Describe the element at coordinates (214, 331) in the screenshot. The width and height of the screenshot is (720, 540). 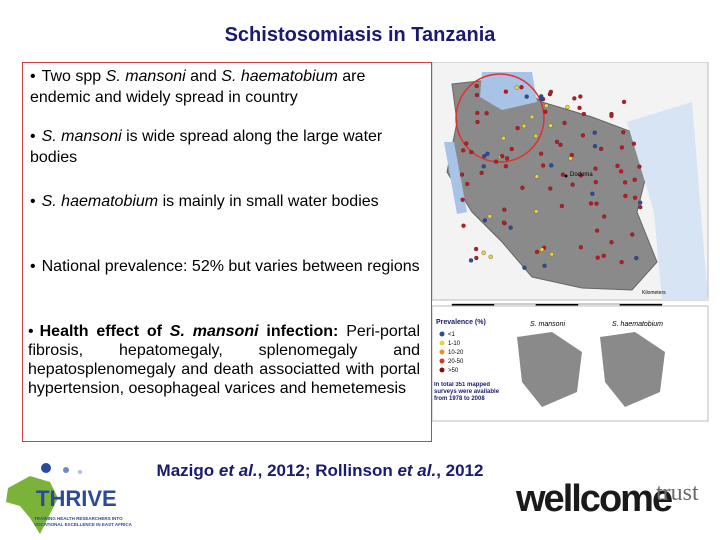
I see `text: S. mansoni` at that location.